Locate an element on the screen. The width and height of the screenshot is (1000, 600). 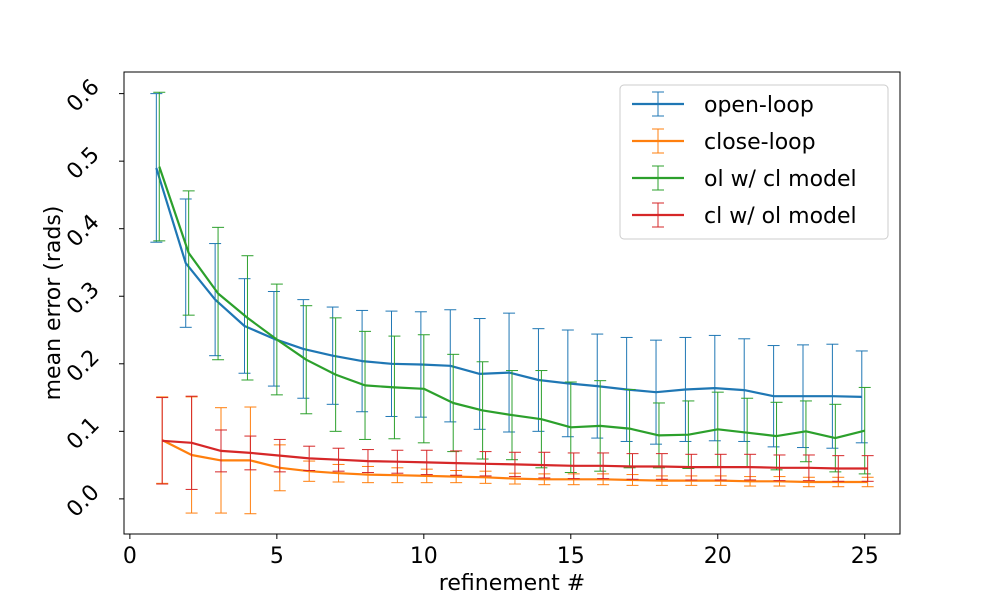
legend-label: ol w/ cl model is located at coordinates (780, 179).